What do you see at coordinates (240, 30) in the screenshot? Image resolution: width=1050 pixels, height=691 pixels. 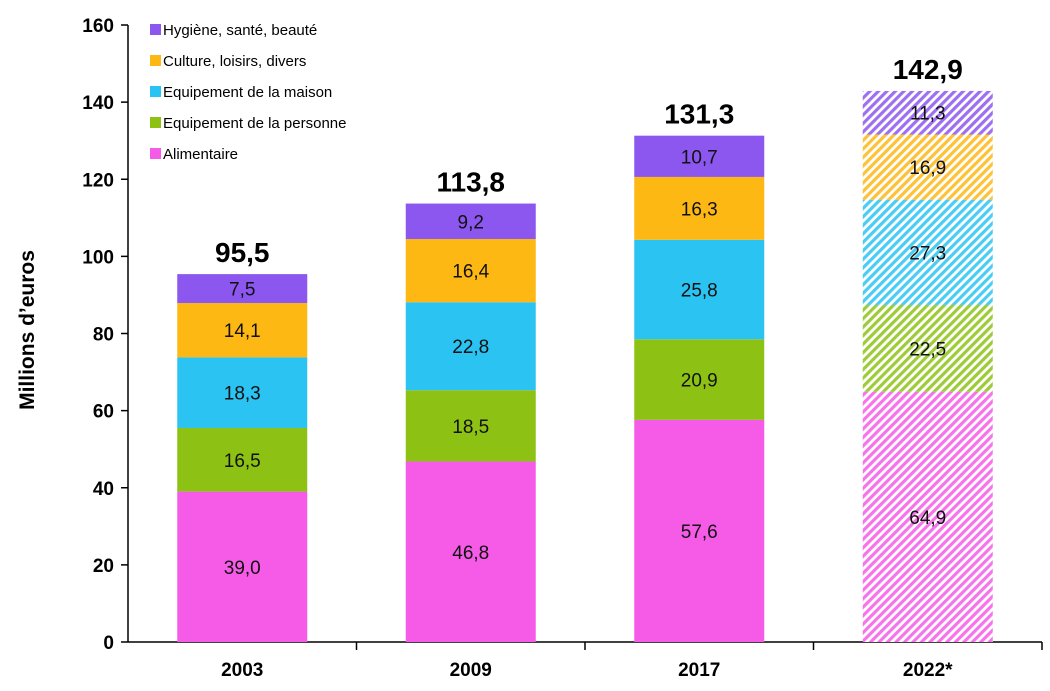 I see `legend-label: Hygiène, santé, beauté` at bounding box center [240, 30].